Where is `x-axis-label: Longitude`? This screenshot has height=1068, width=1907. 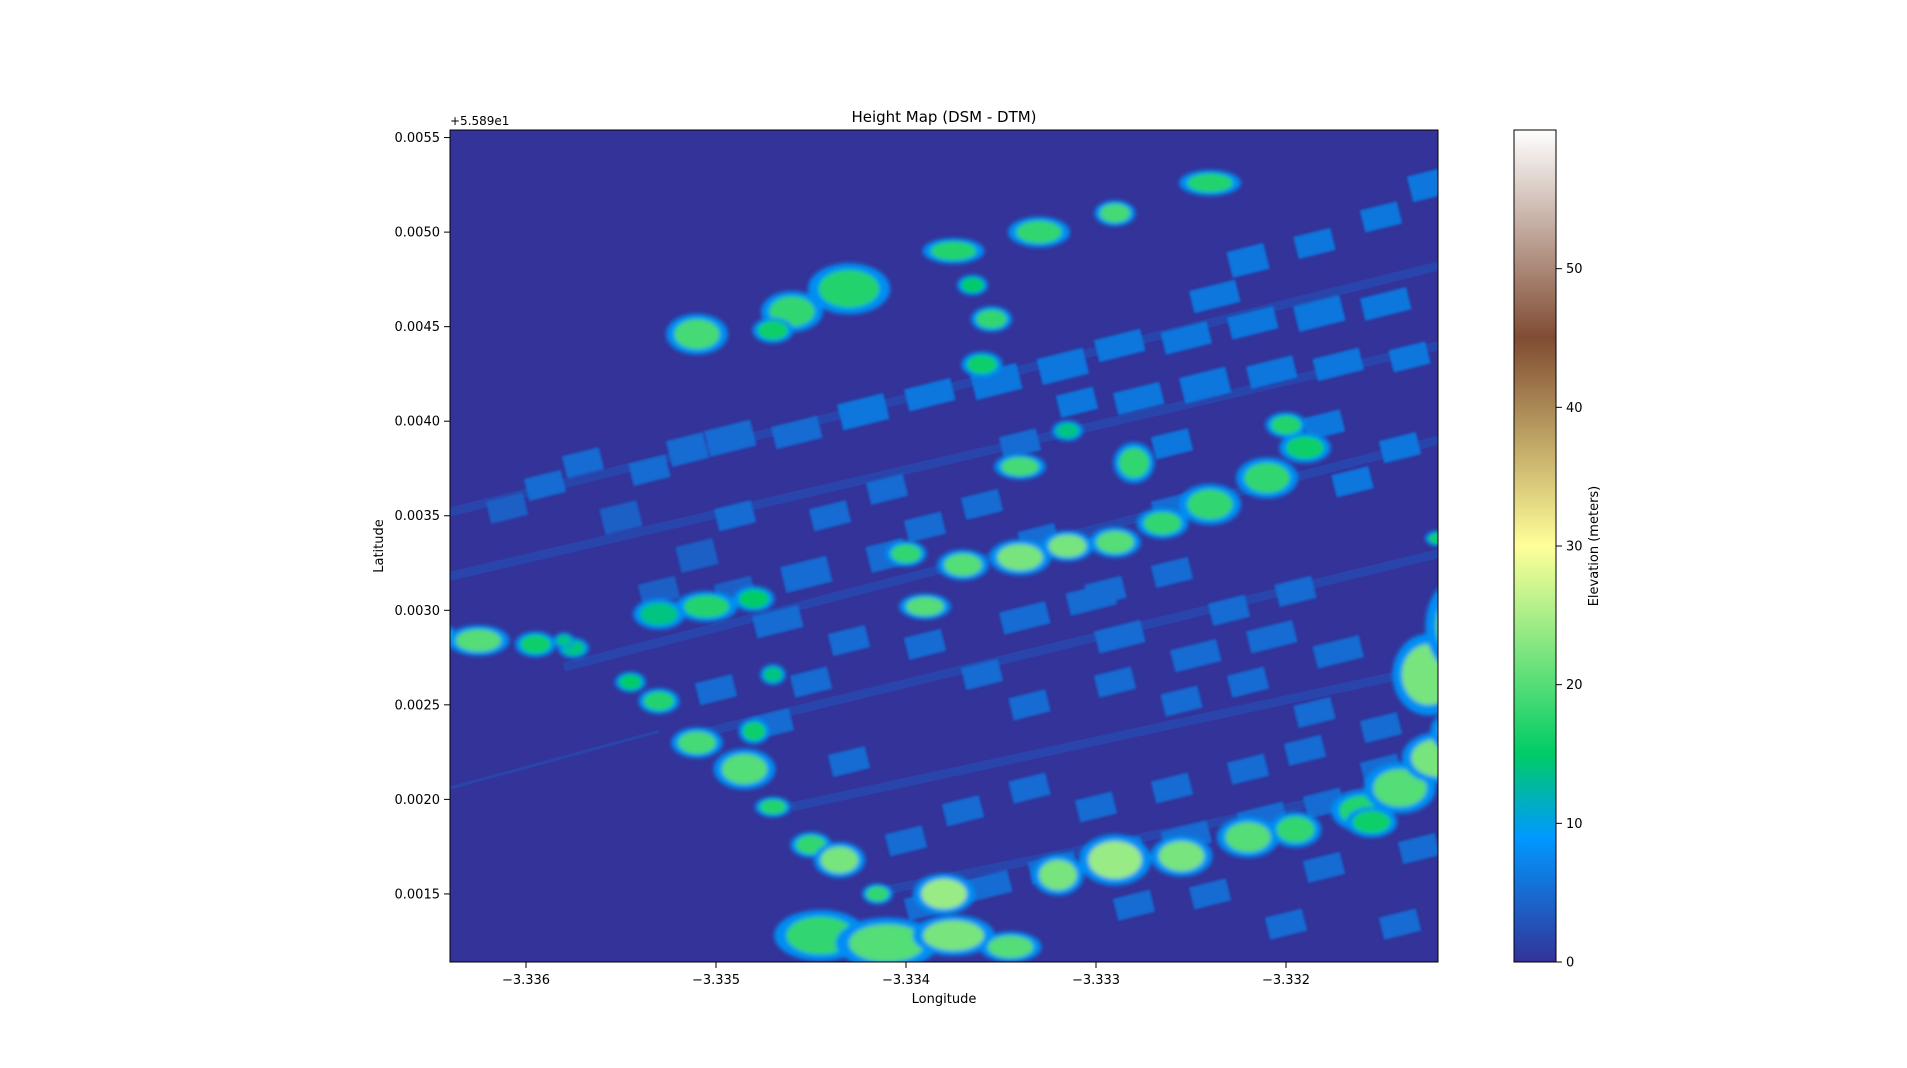 x-axis-label: Longitude is located at coordinates (944, 999).